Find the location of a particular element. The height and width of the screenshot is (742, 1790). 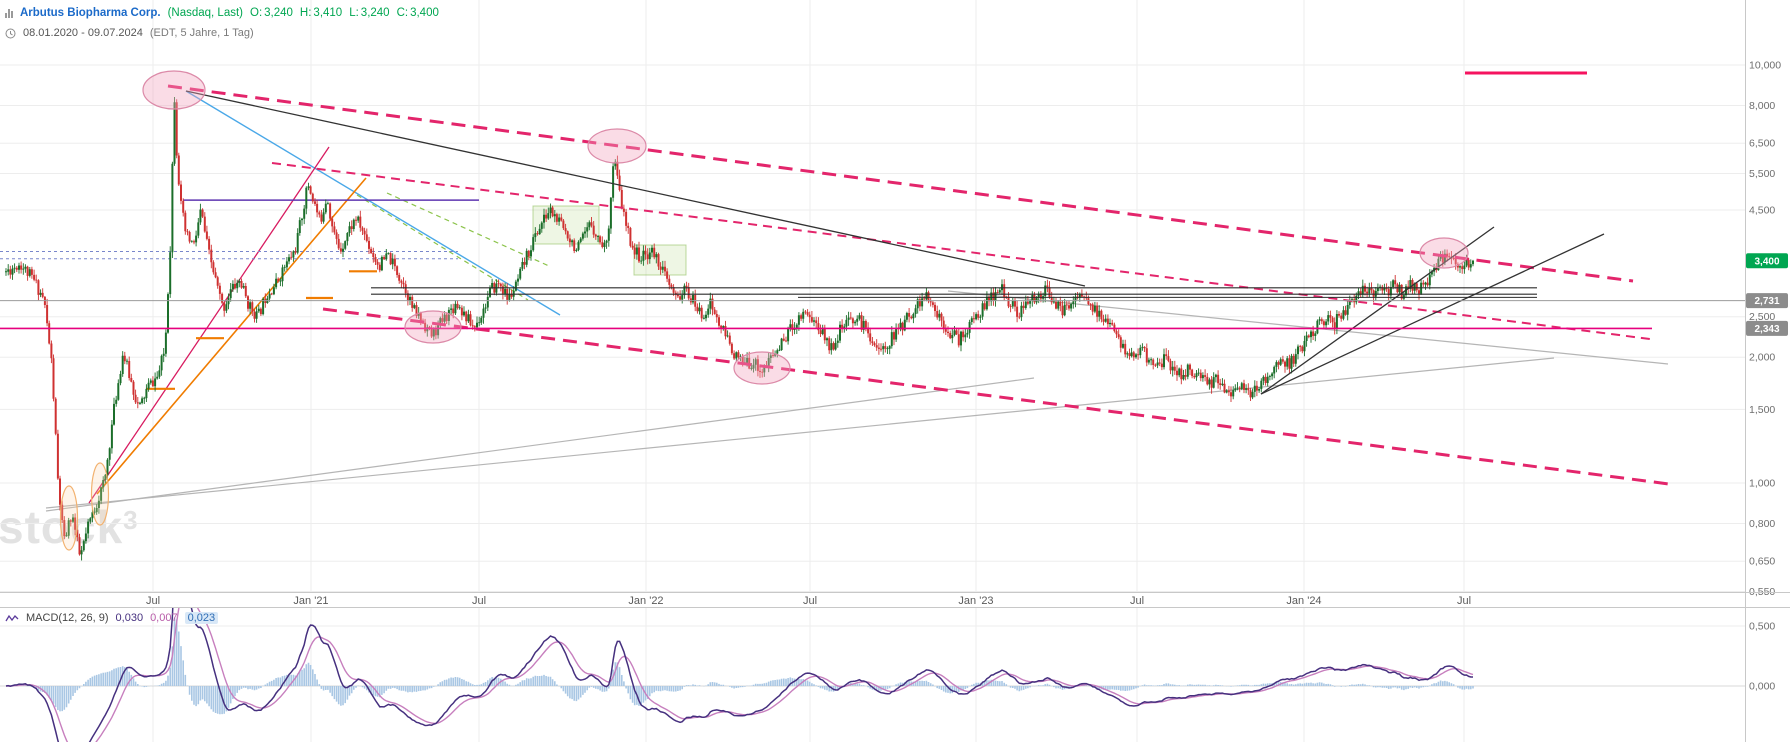

instrument-icon is located at coordinates (9, 13).